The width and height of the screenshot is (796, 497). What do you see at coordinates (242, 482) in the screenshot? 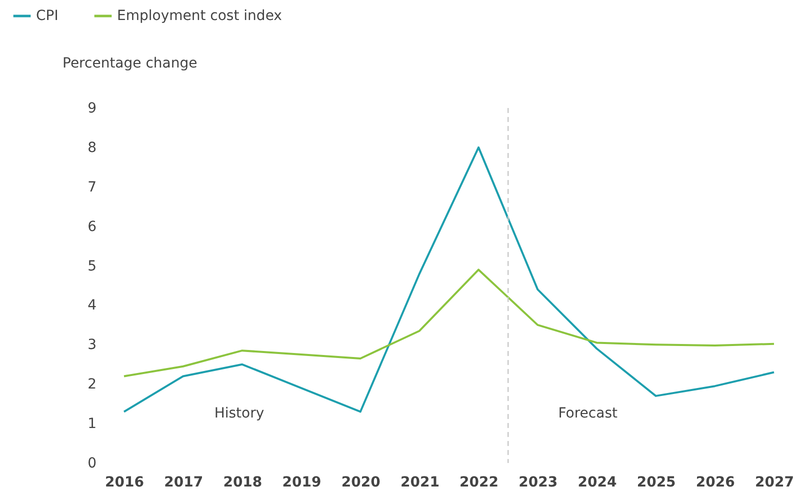
I see `x-tick-label: 2018` at bounding box center [242, 482].